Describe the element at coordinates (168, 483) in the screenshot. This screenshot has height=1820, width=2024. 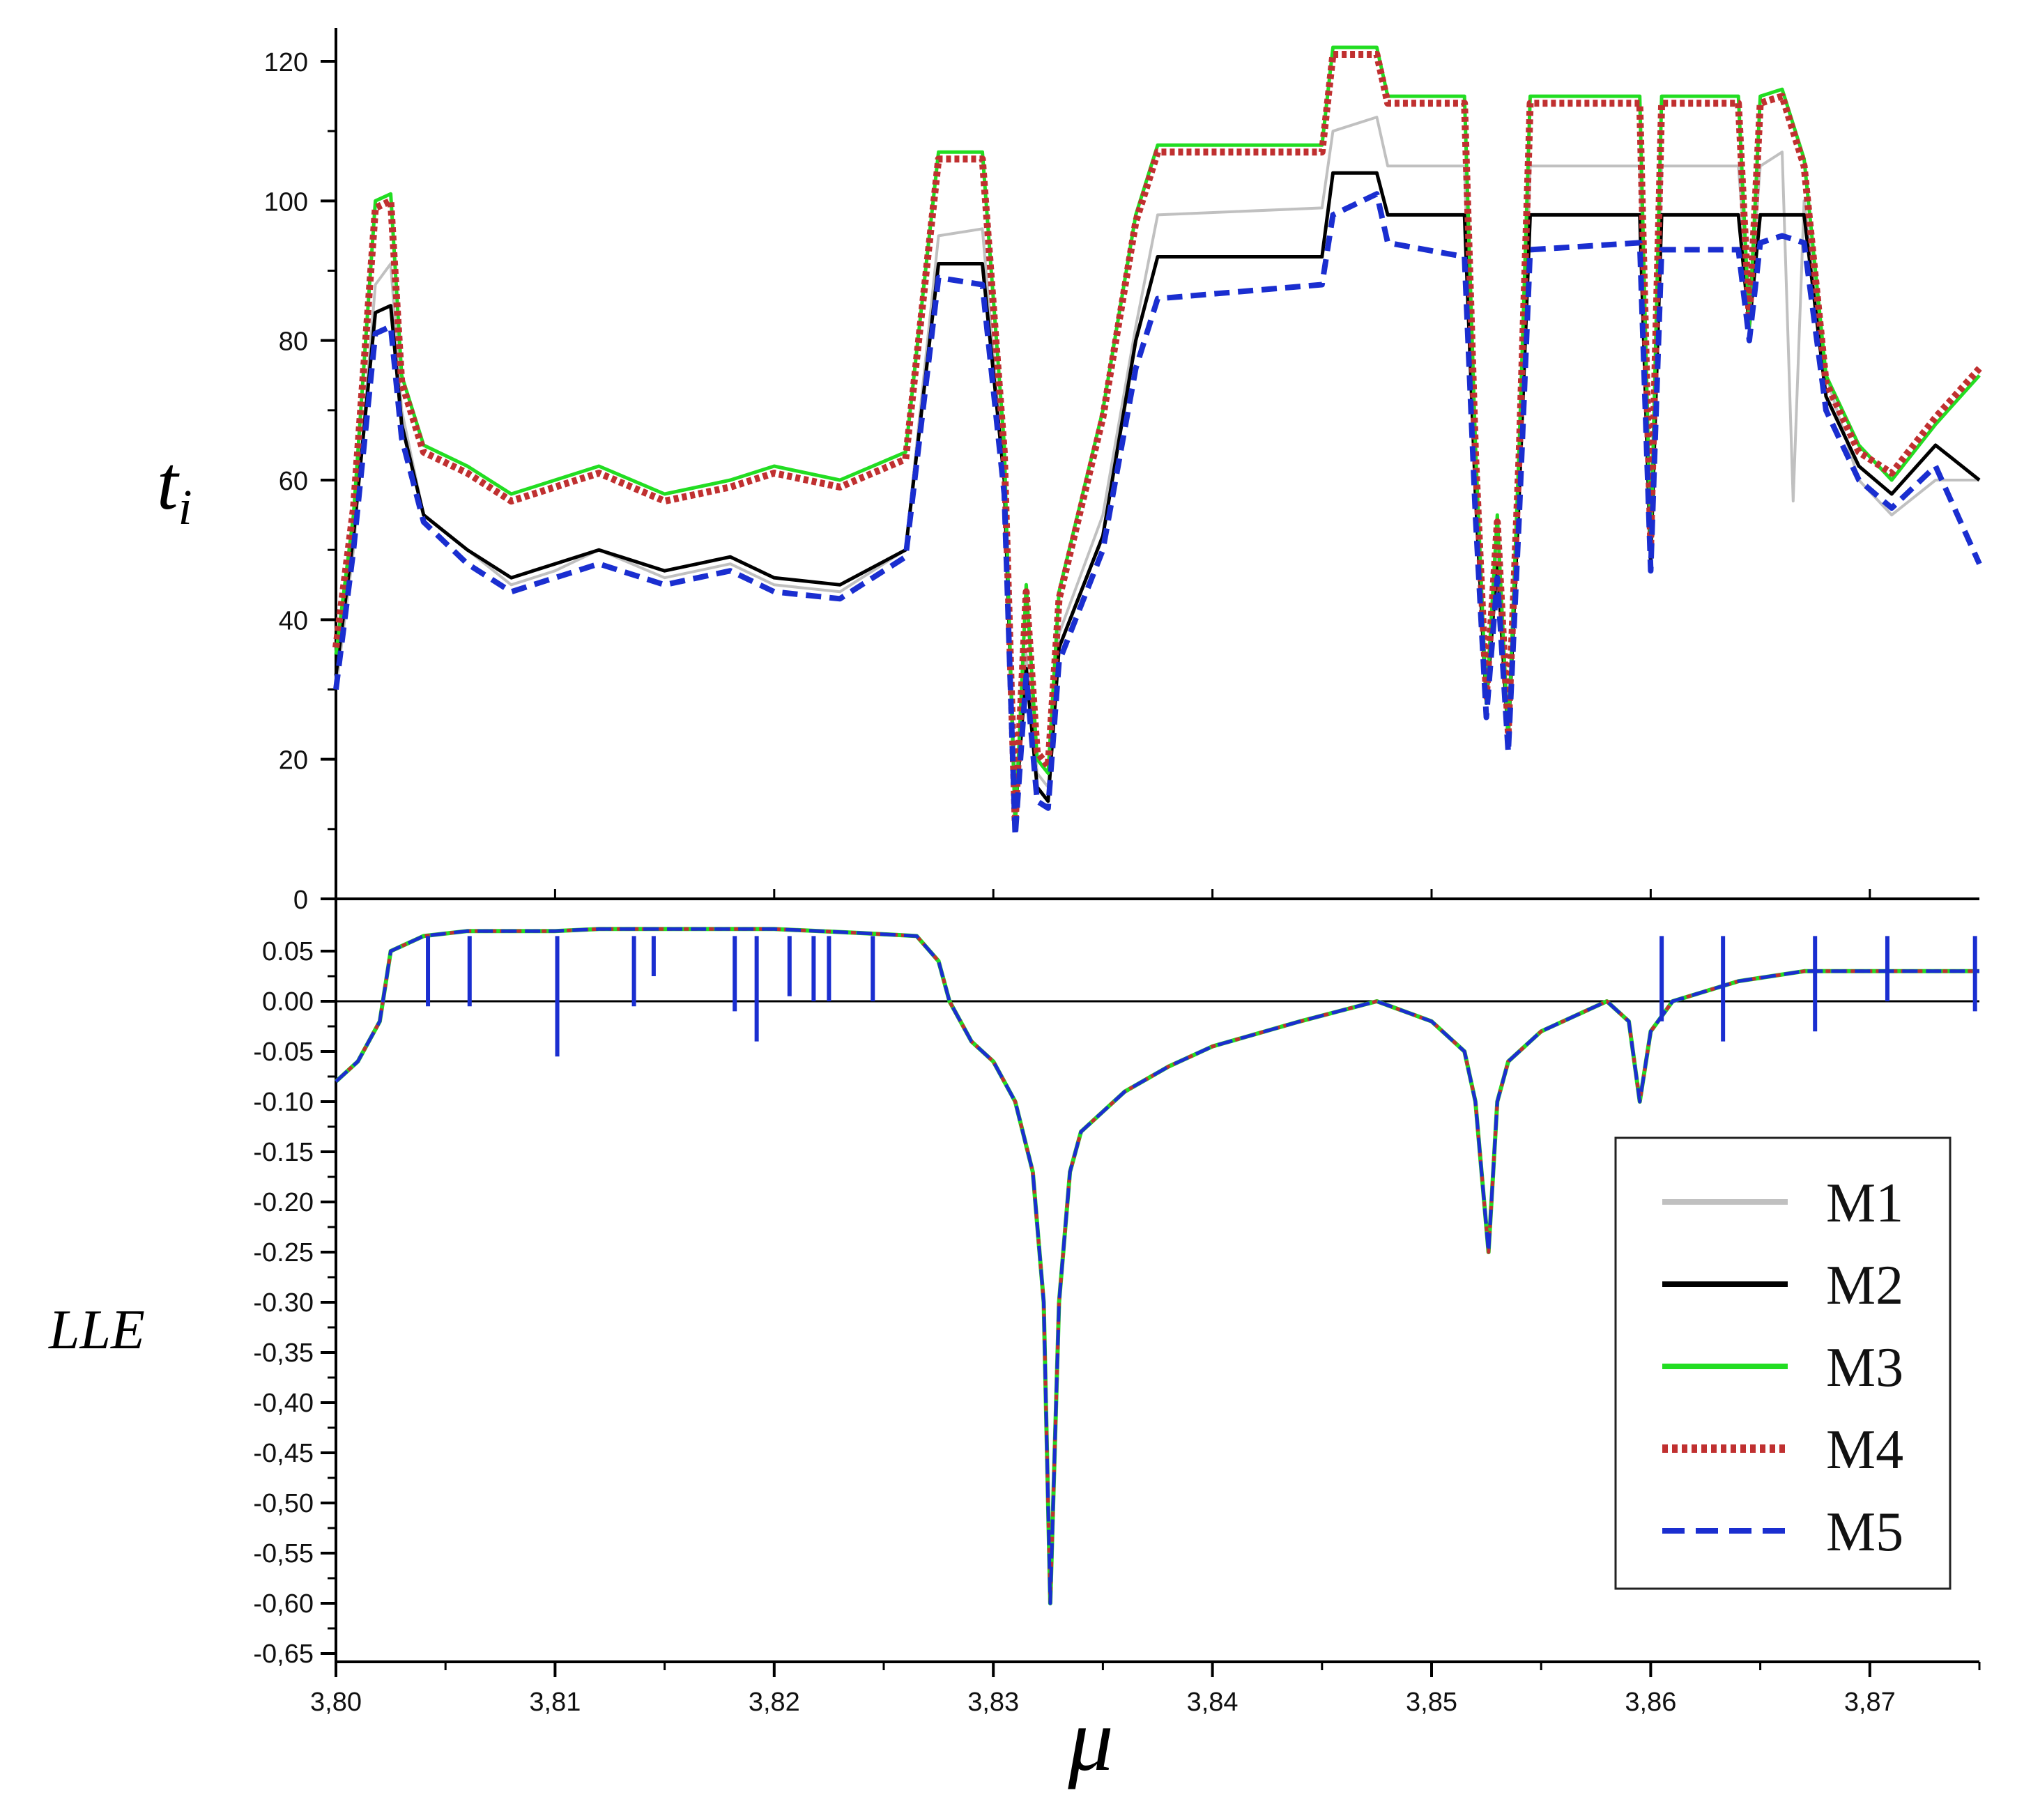
I see `top-ylabel-base: t` at that location.